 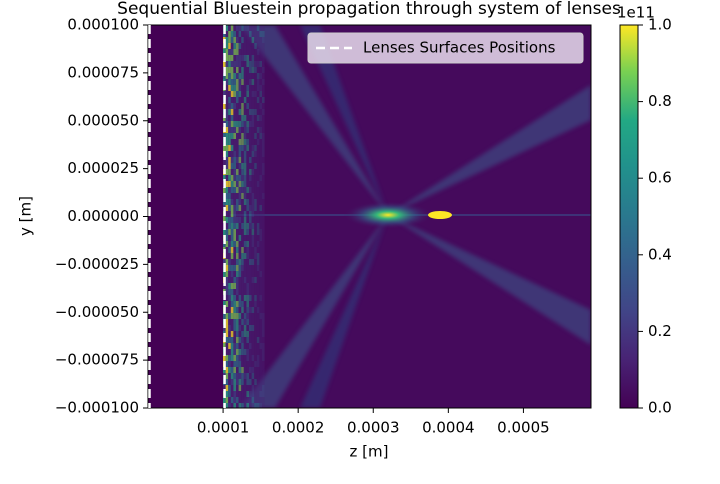 I want to click on colorbar-tick-label: 0.0, so click(x=660, y=408).